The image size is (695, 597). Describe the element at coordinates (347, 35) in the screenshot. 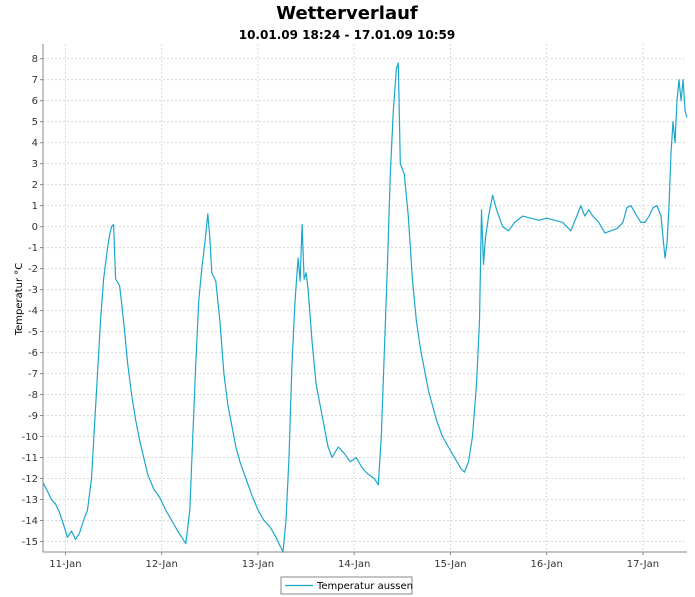

I see `chart-subtitle: 10.01.09 18:24 - 17.01.09 10:59` at that location.